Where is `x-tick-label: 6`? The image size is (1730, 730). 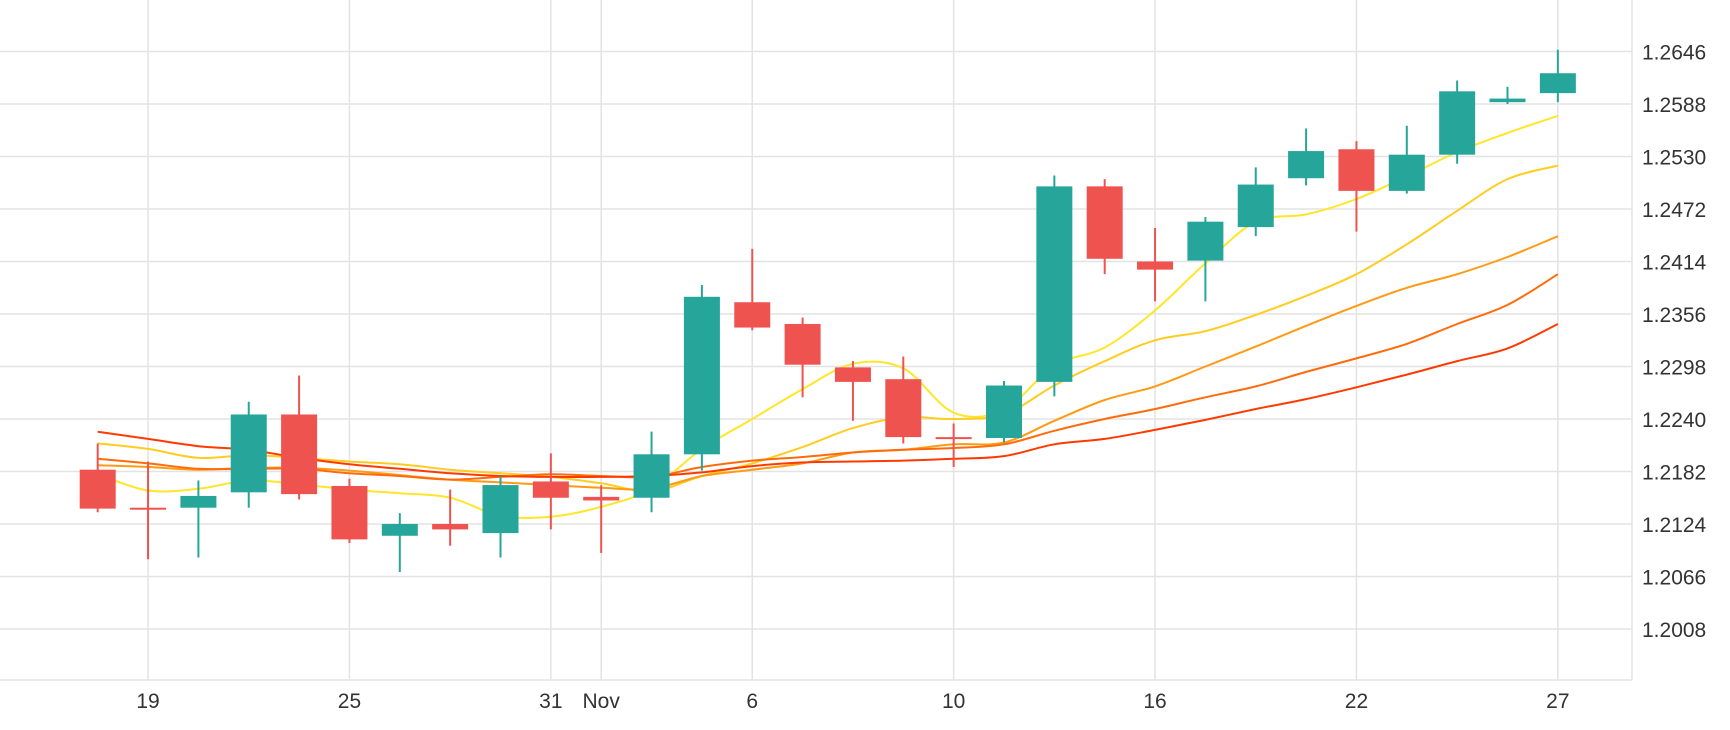
x-tick-label: 6 is located at coordinates (752, 701).